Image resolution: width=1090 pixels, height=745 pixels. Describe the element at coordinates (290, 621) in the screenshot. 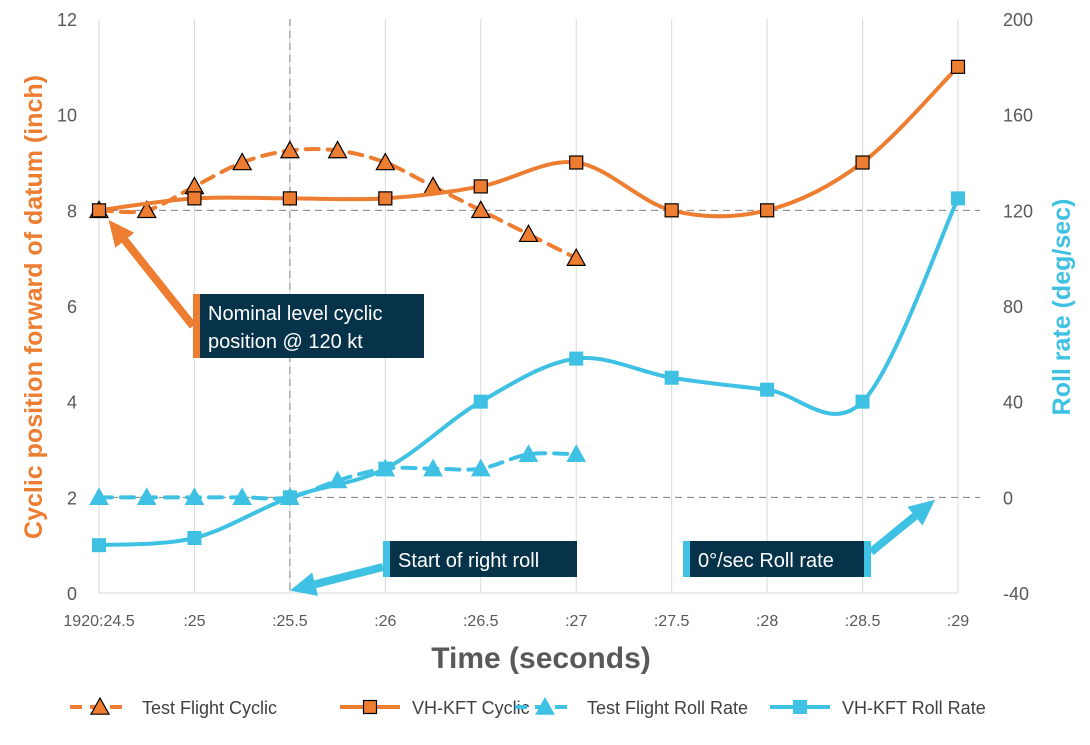

I see `x-tick-label-2: :25.5` at that location.